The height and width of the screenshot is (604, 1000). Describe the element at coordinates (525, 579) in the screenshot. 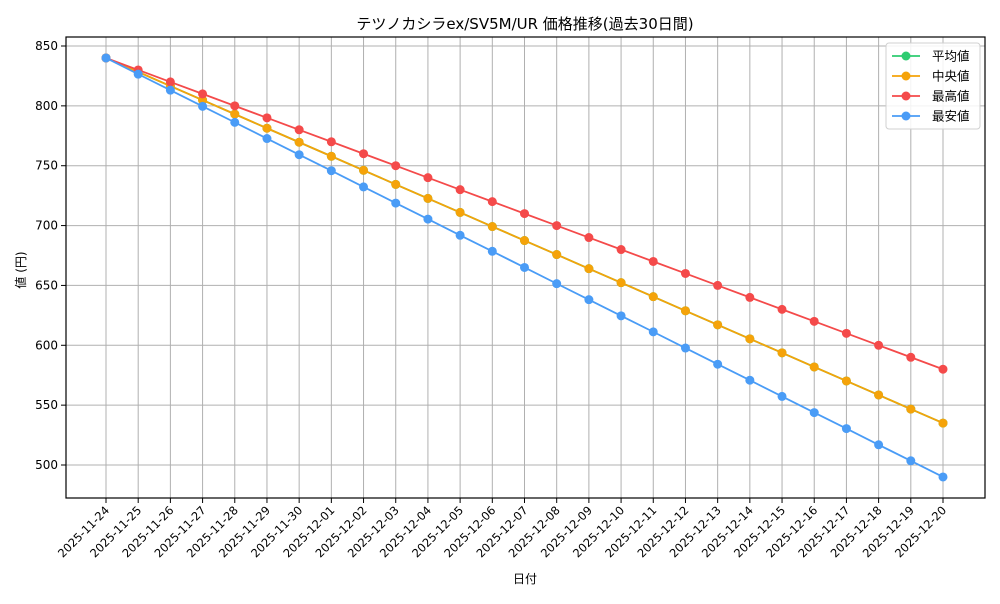

I see `x-axis-label: 日付` at that location.